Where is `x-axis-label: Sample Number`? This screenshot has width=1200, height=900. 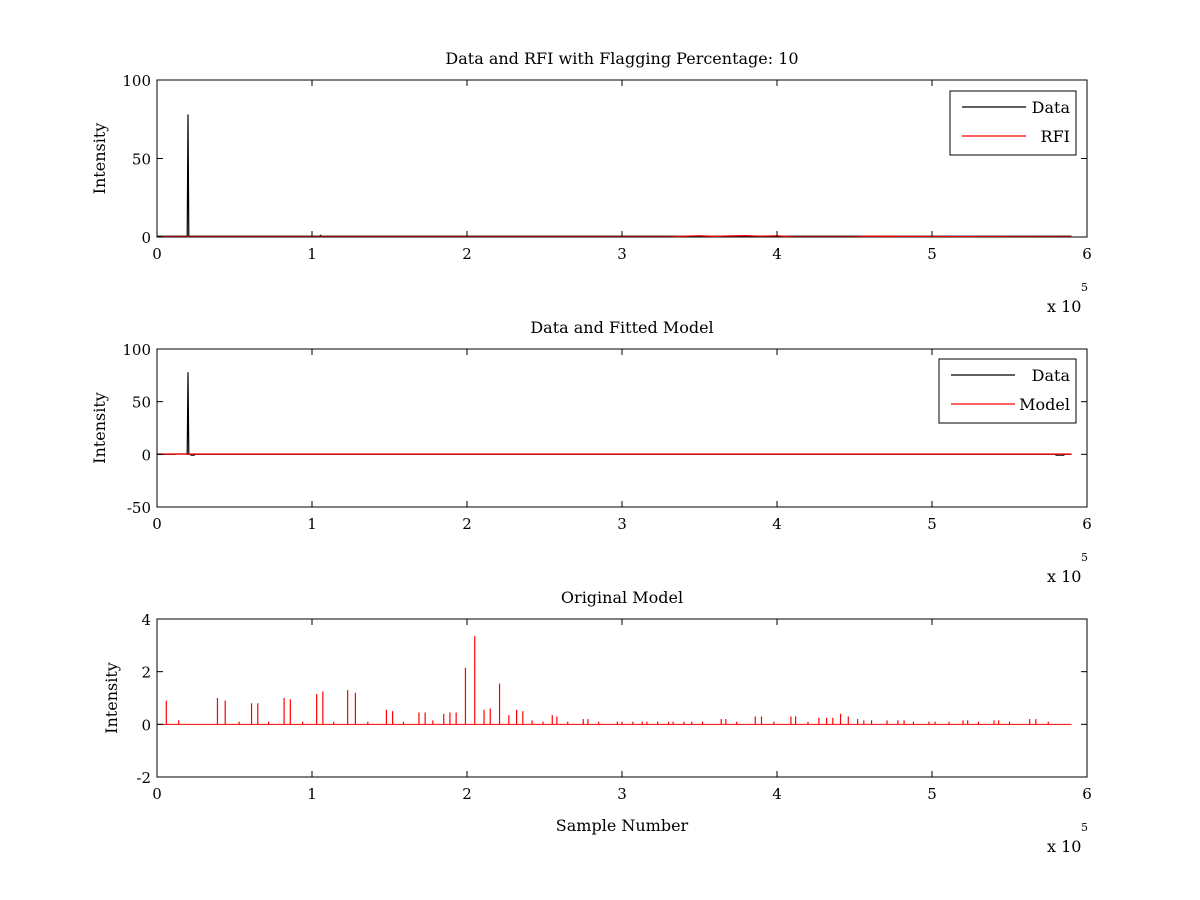 x-axis-label: Sample Number is located at coordinates (622, 825).